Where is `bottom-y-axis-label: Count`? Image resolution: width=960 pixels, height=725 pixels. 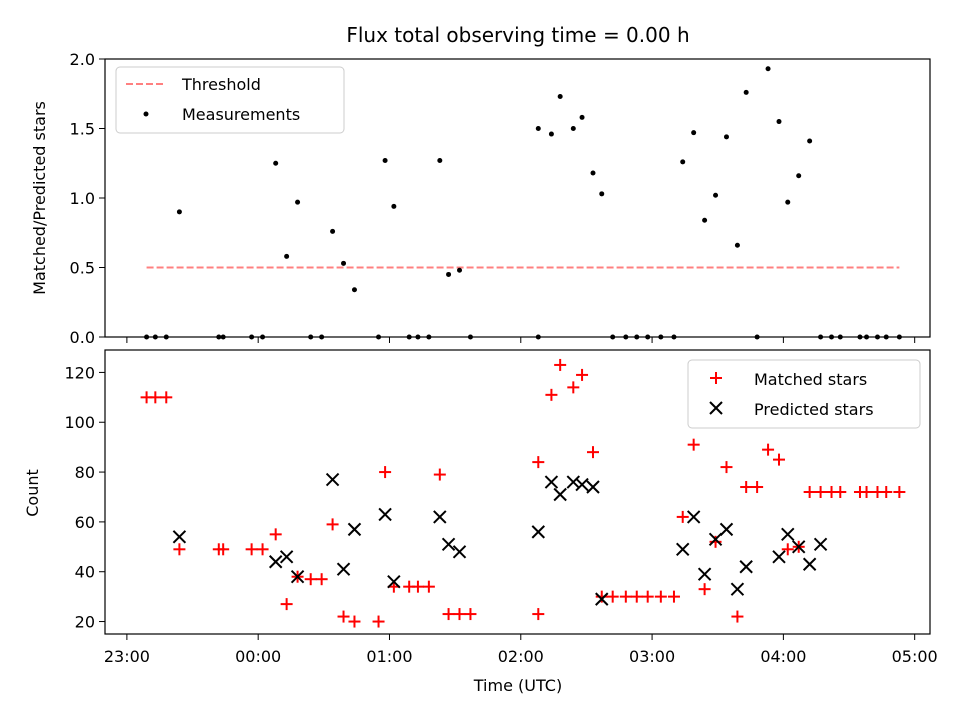 bottom-y-axis-label: Count is located at coordinates (32, 493).